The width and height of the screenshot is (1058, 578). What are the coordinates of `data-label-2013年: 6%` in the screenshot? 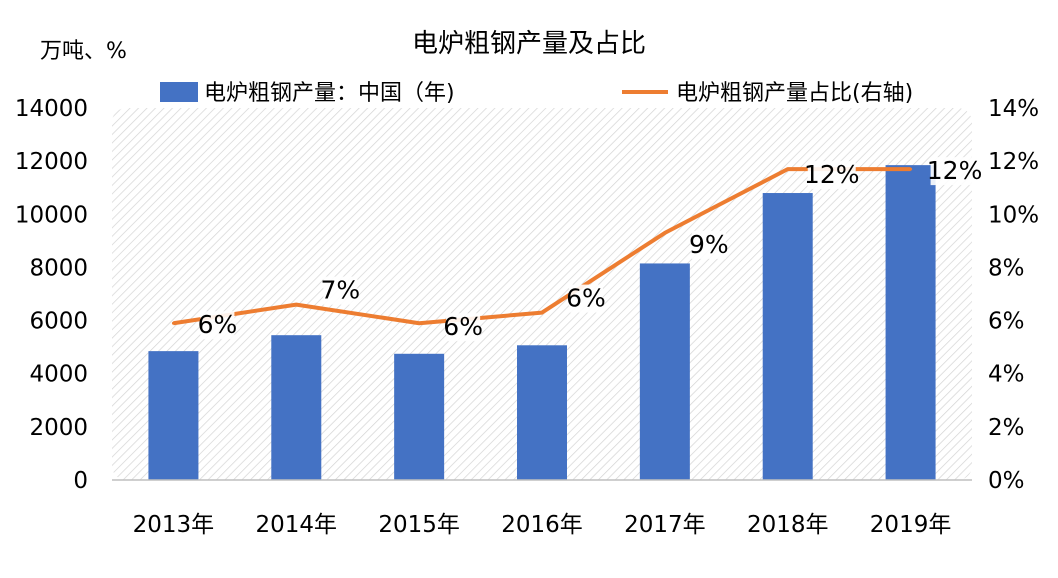 It's located at (218, 324).